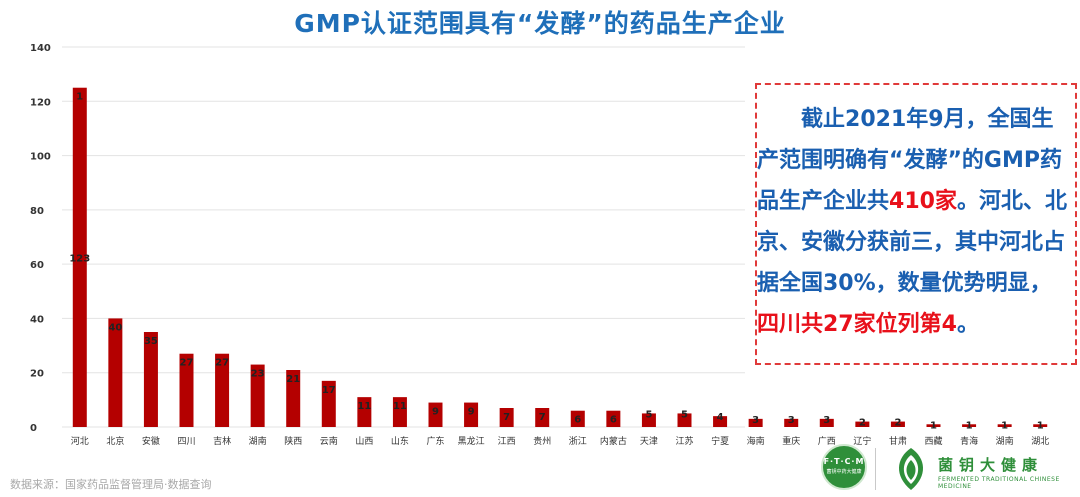 This screenshot has height=497, width=1080. I want to click on x-tick-label: 西藏, so click(933, 441).